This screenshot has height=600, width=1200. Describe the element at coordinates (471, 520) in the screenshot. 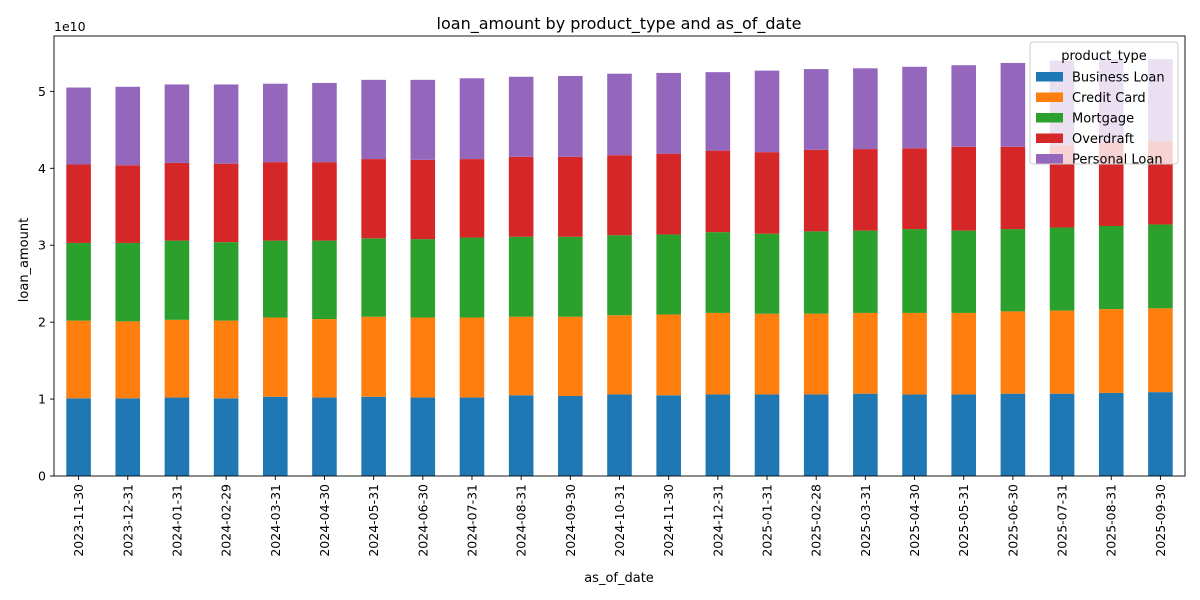

I see `x-tick-label: 2024-07-31` at that location.